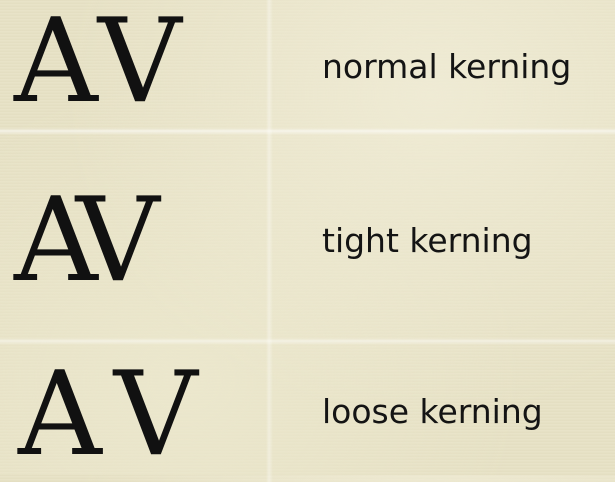 The width and height of the screenshot is (615, 482). What do you see at coordinates (432, 411) in the screenshot?
I see `loose-kerning-label: loose kerning` at bounding box center [432, 411].